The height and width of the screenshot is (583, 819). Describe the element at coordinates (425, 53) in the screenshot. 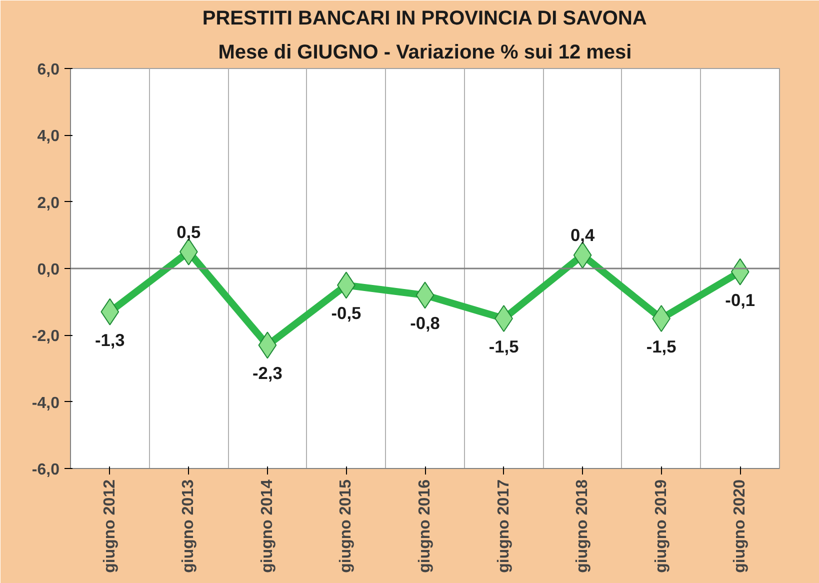

I see `chart-subtitle: Mese di GIUGNO - Variazione % sui 12 mesi` at that location.